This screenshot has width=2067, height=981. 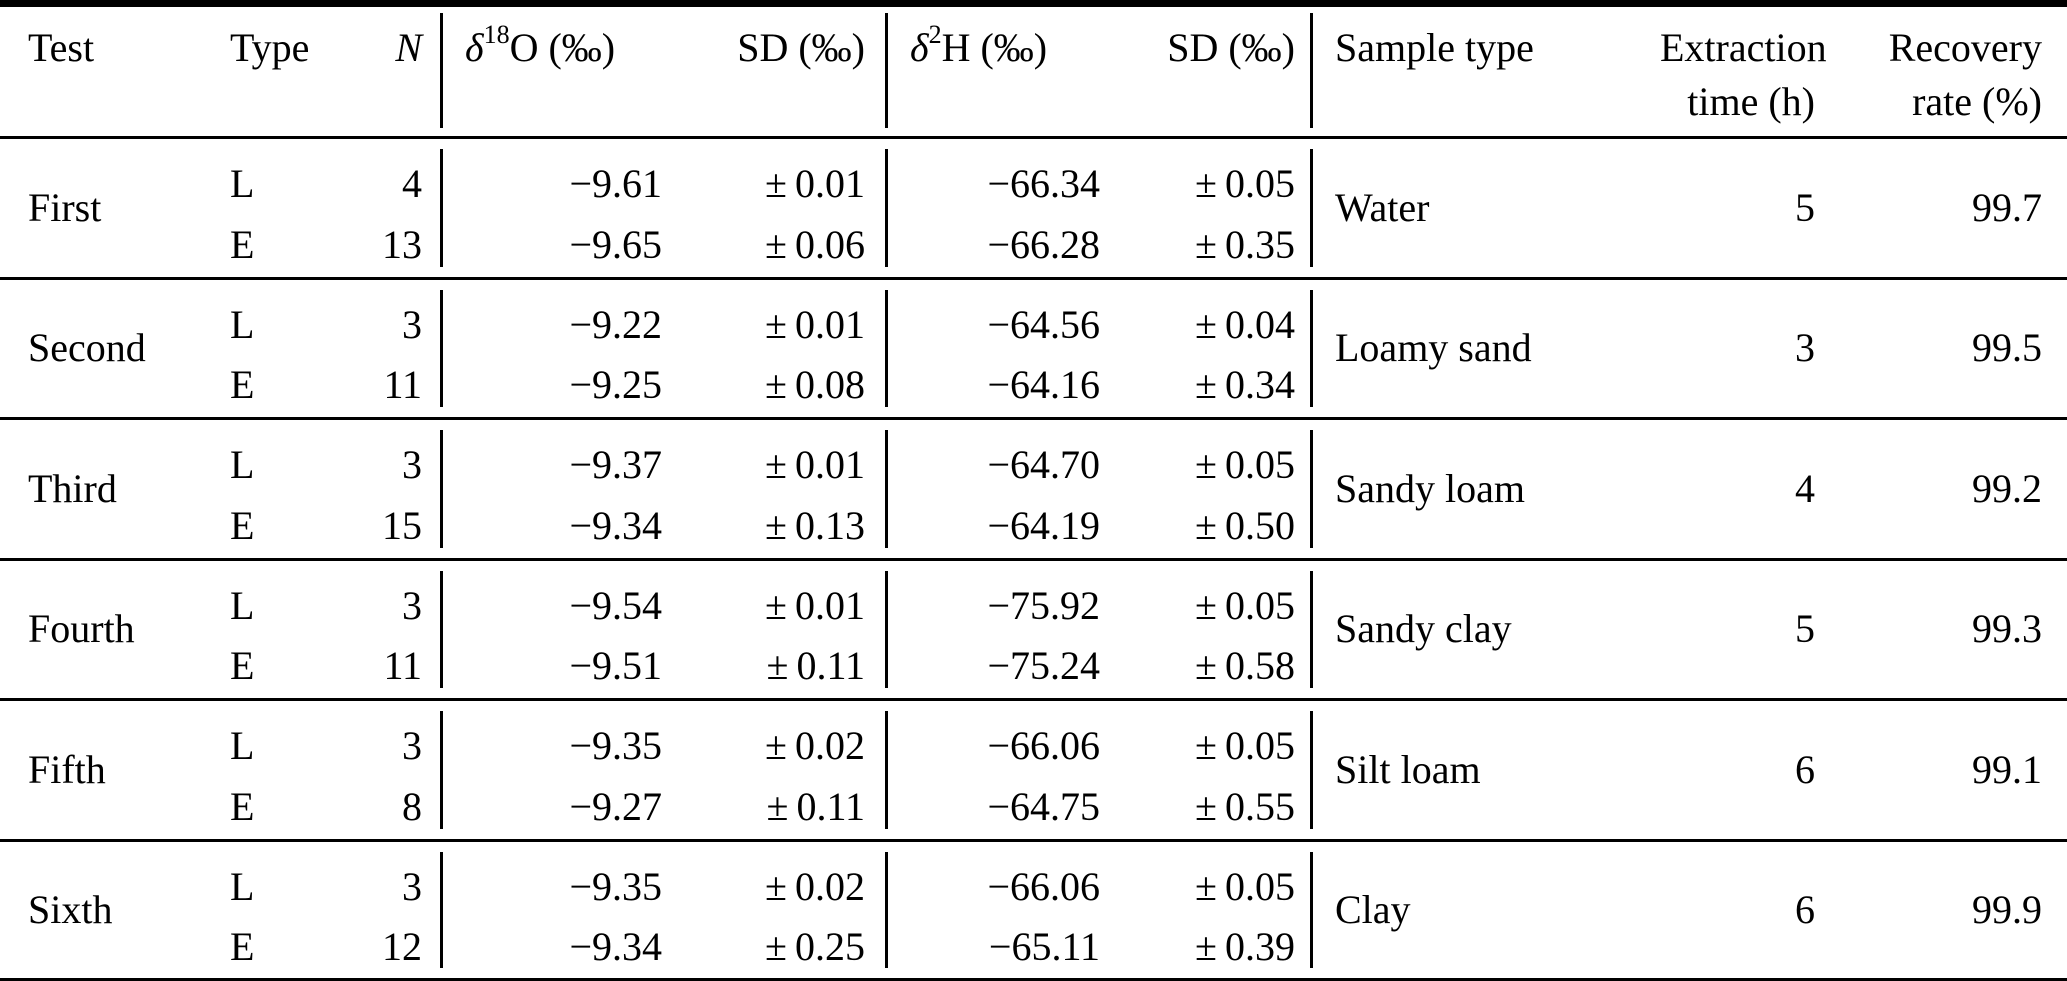 I want to click on cell-d18o-sd: ± 0.08, so click(x=815, y=385).